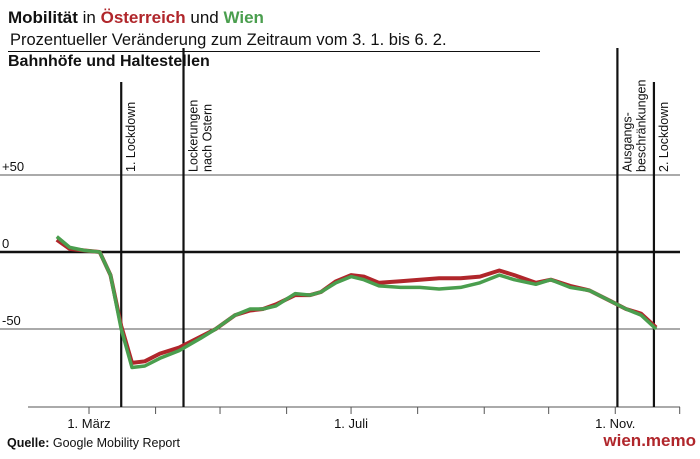 The height and width of the screenshot is (459, 700). What do you see at coordinates (351, 423) in the screenshot?
I see `x-tick-label: 1. Juli` at bounding box center [351, 423].